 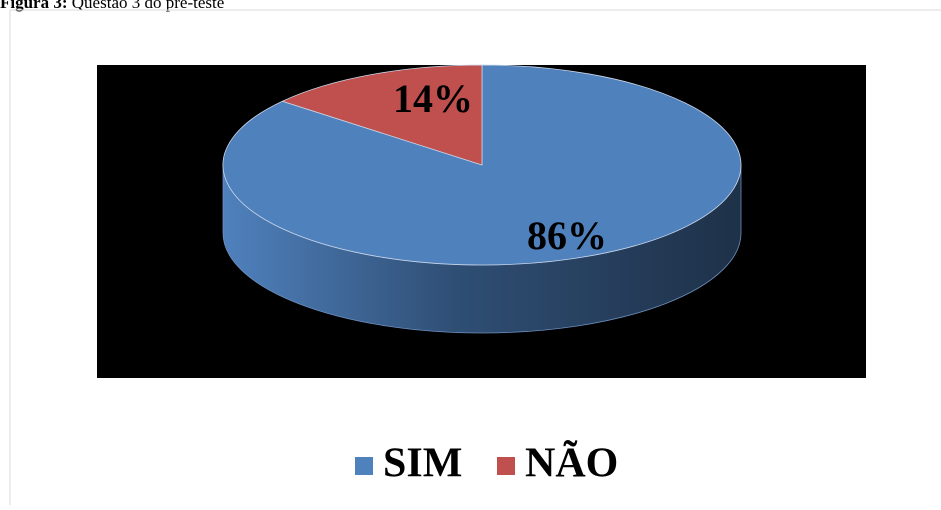 What do you see at coordinates (571, 463) in the screenshot?
I see `legend-label: NÃO` at bounding box center [571, 463].